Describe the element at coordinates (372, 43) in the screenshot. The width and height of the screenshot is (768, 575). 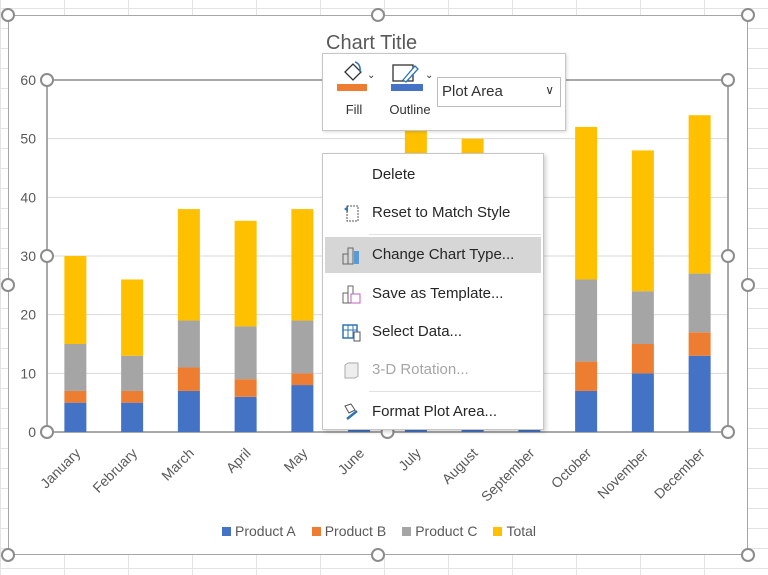
I see `chart-title: Chart Title` at that location.